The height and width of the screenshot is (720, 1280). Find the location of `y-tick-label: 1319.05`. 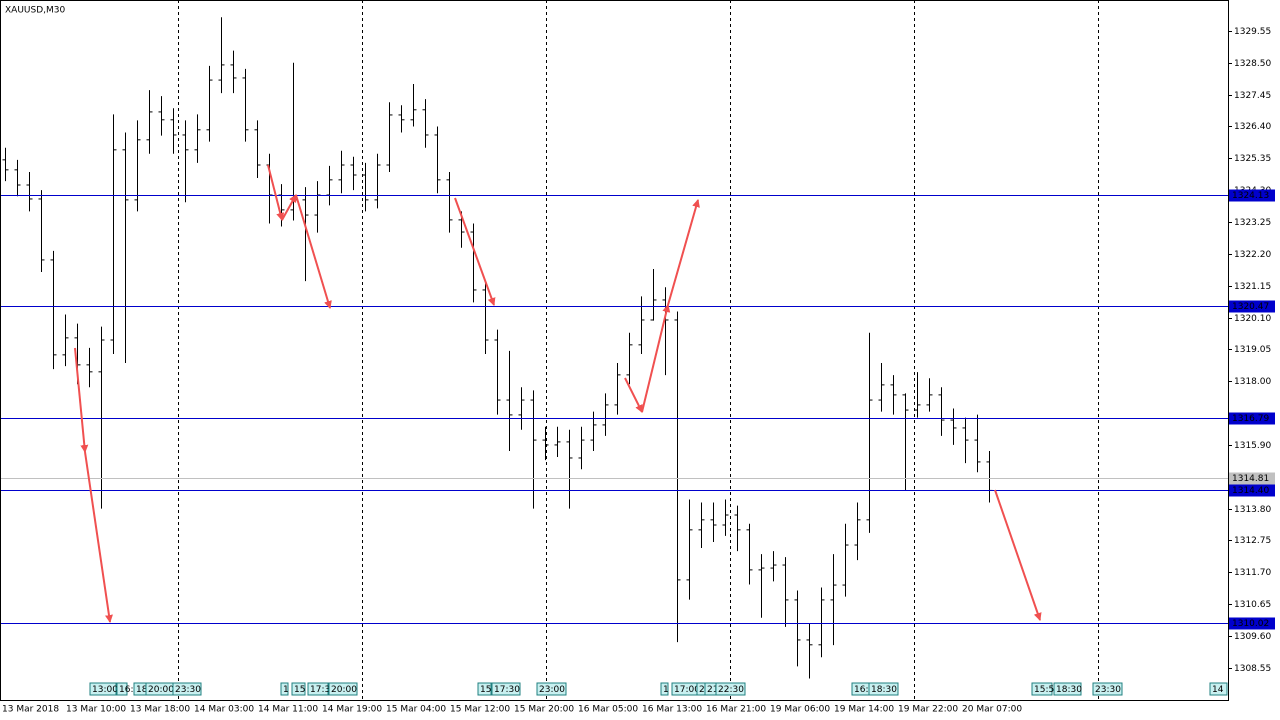

y-tick-label: 1319.05 is located at coordinates (1252, 350).